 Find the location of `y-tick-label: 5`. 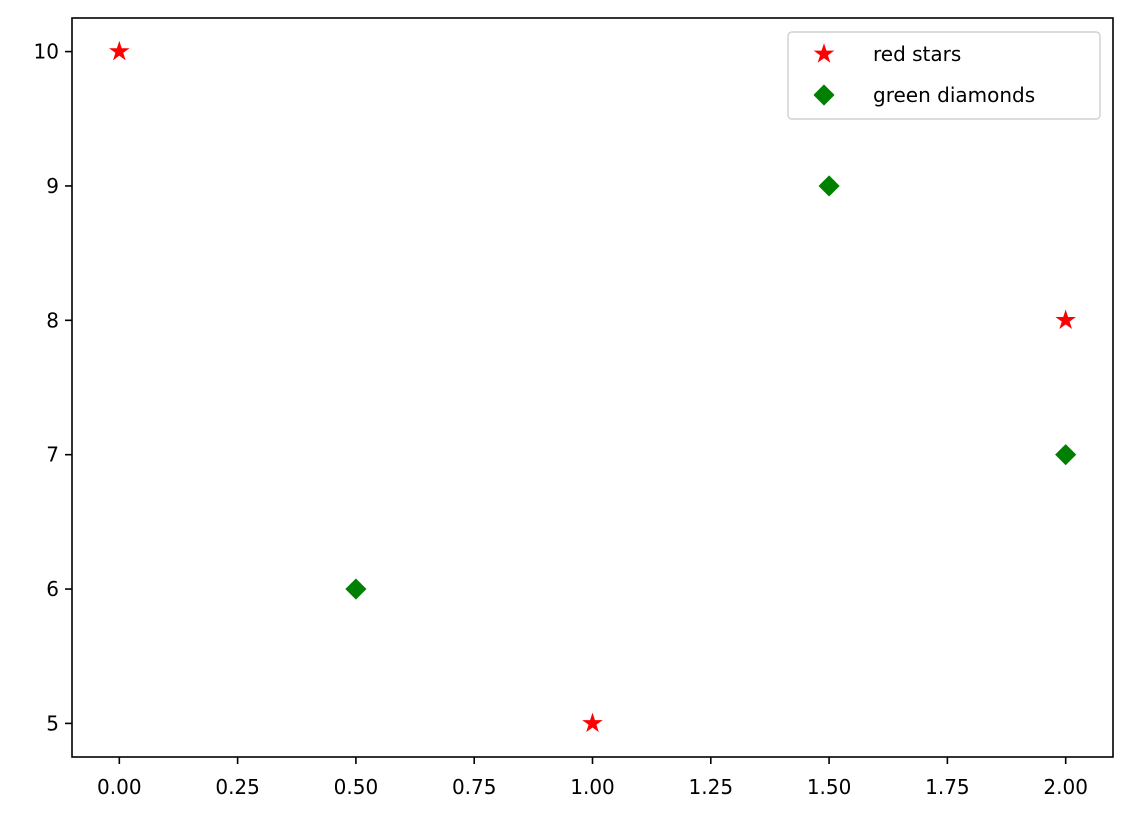

y-tick-label: 5 is located at coordinates (52, 723).